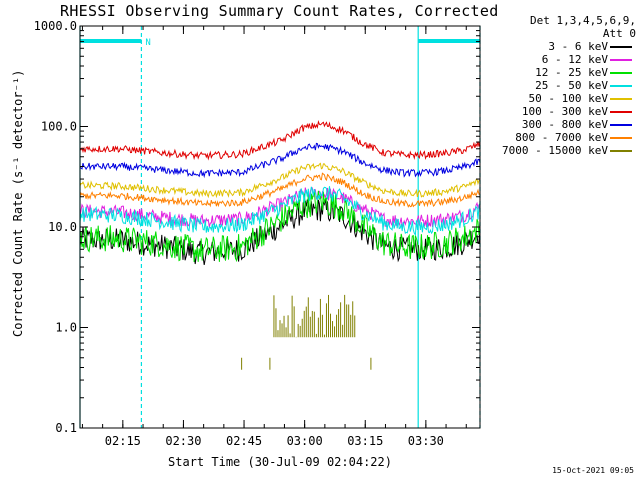 This screenshot has width=640, height=480. Describe the element at coordinates (571, 85) in the screenshot. I see `legend-entry-label: 25 - 50 keV` at that location.